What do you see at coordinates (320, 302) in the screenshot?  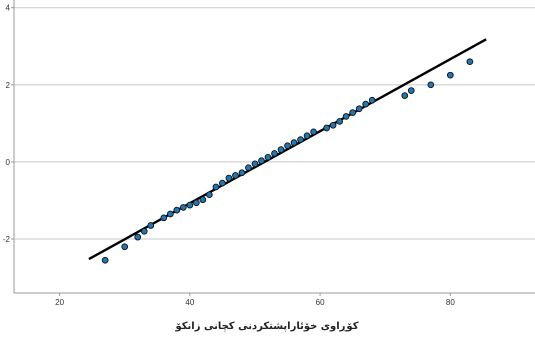 I see `x-tick-label: 60` at bounding box center [320, 302].